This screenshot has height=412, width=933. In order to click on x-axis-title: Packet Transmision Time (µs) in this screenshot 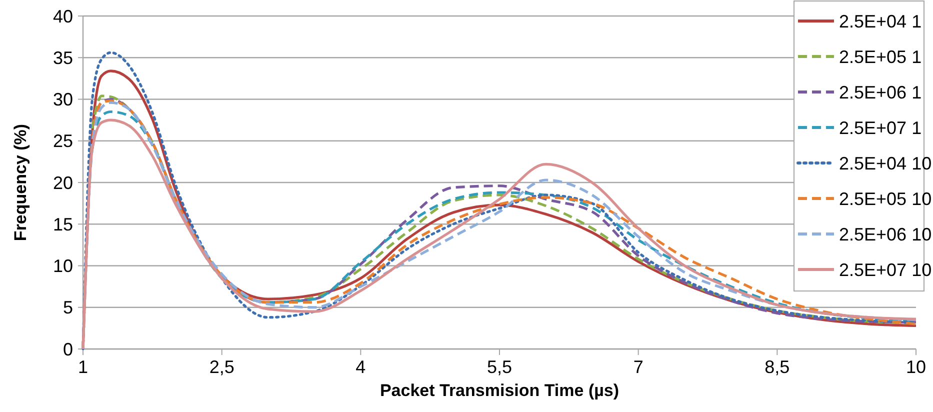, I will do `click(500, 390)`.